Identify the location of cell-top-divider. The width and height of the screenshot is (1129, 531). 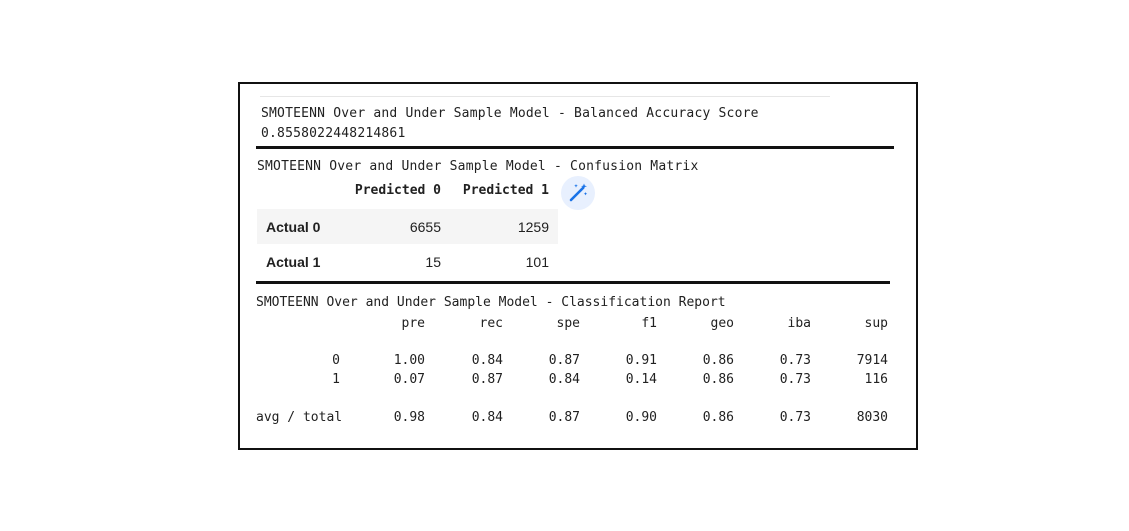
(545, 96).